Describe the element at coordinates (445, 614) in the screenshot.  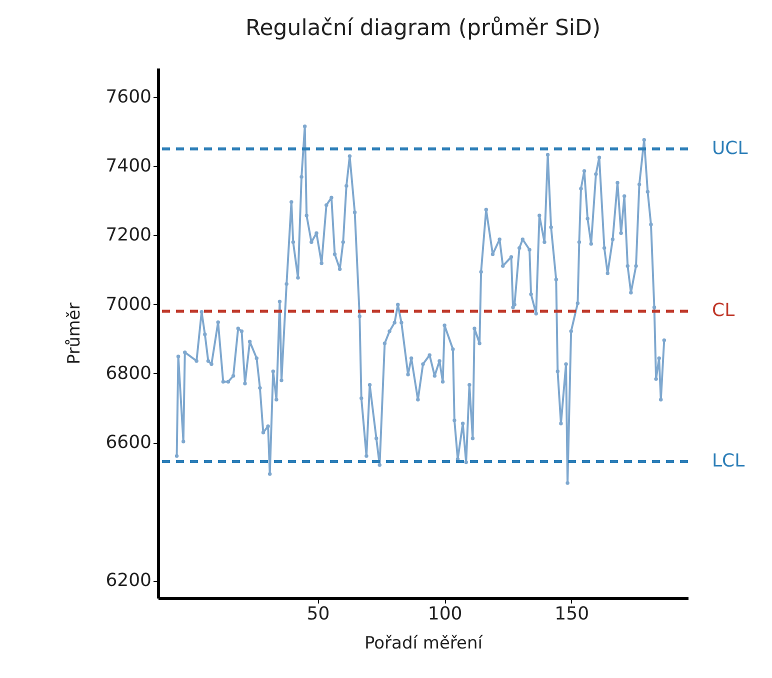
I see `x-tick-label: 100` at that location.